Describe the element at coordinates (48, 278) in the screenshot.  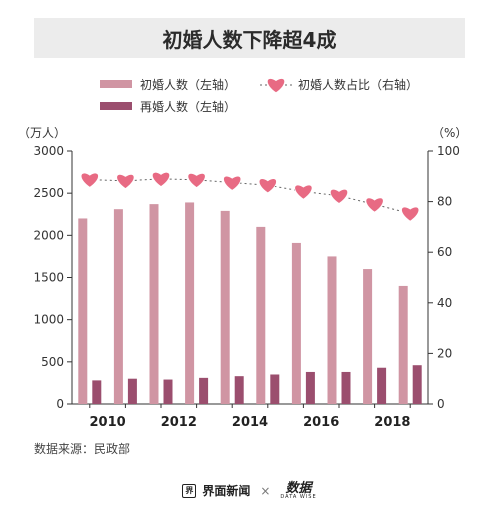
I see `left-tick-label: 1500` at that location.